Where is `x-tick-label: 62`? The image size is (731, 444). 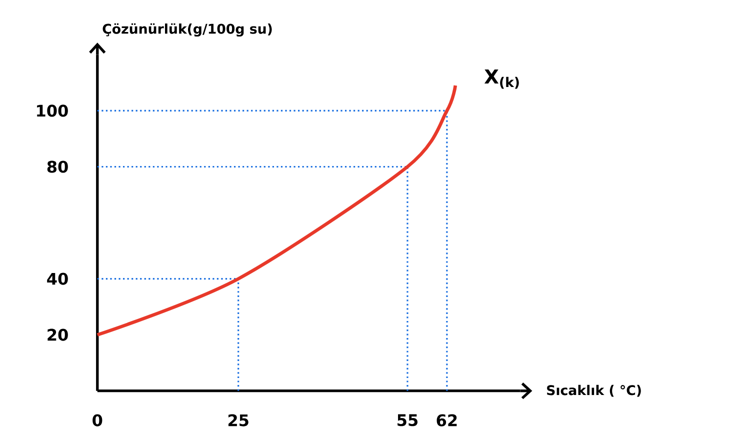
x-tick-label: 62 is located at coordinates (446, 420).